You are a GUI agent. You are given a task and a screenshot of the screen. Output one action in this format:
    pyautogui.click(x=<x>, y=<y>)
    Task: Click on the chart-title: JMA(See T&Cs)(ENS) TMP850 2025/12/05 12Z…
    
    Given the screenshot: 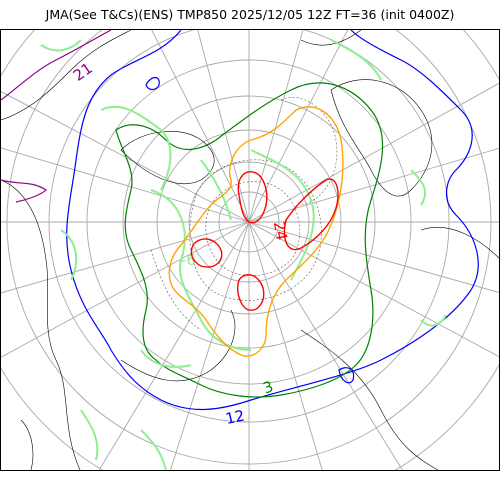 What is the action you would take?
    pyautogui.click(x=250, y=14)
    